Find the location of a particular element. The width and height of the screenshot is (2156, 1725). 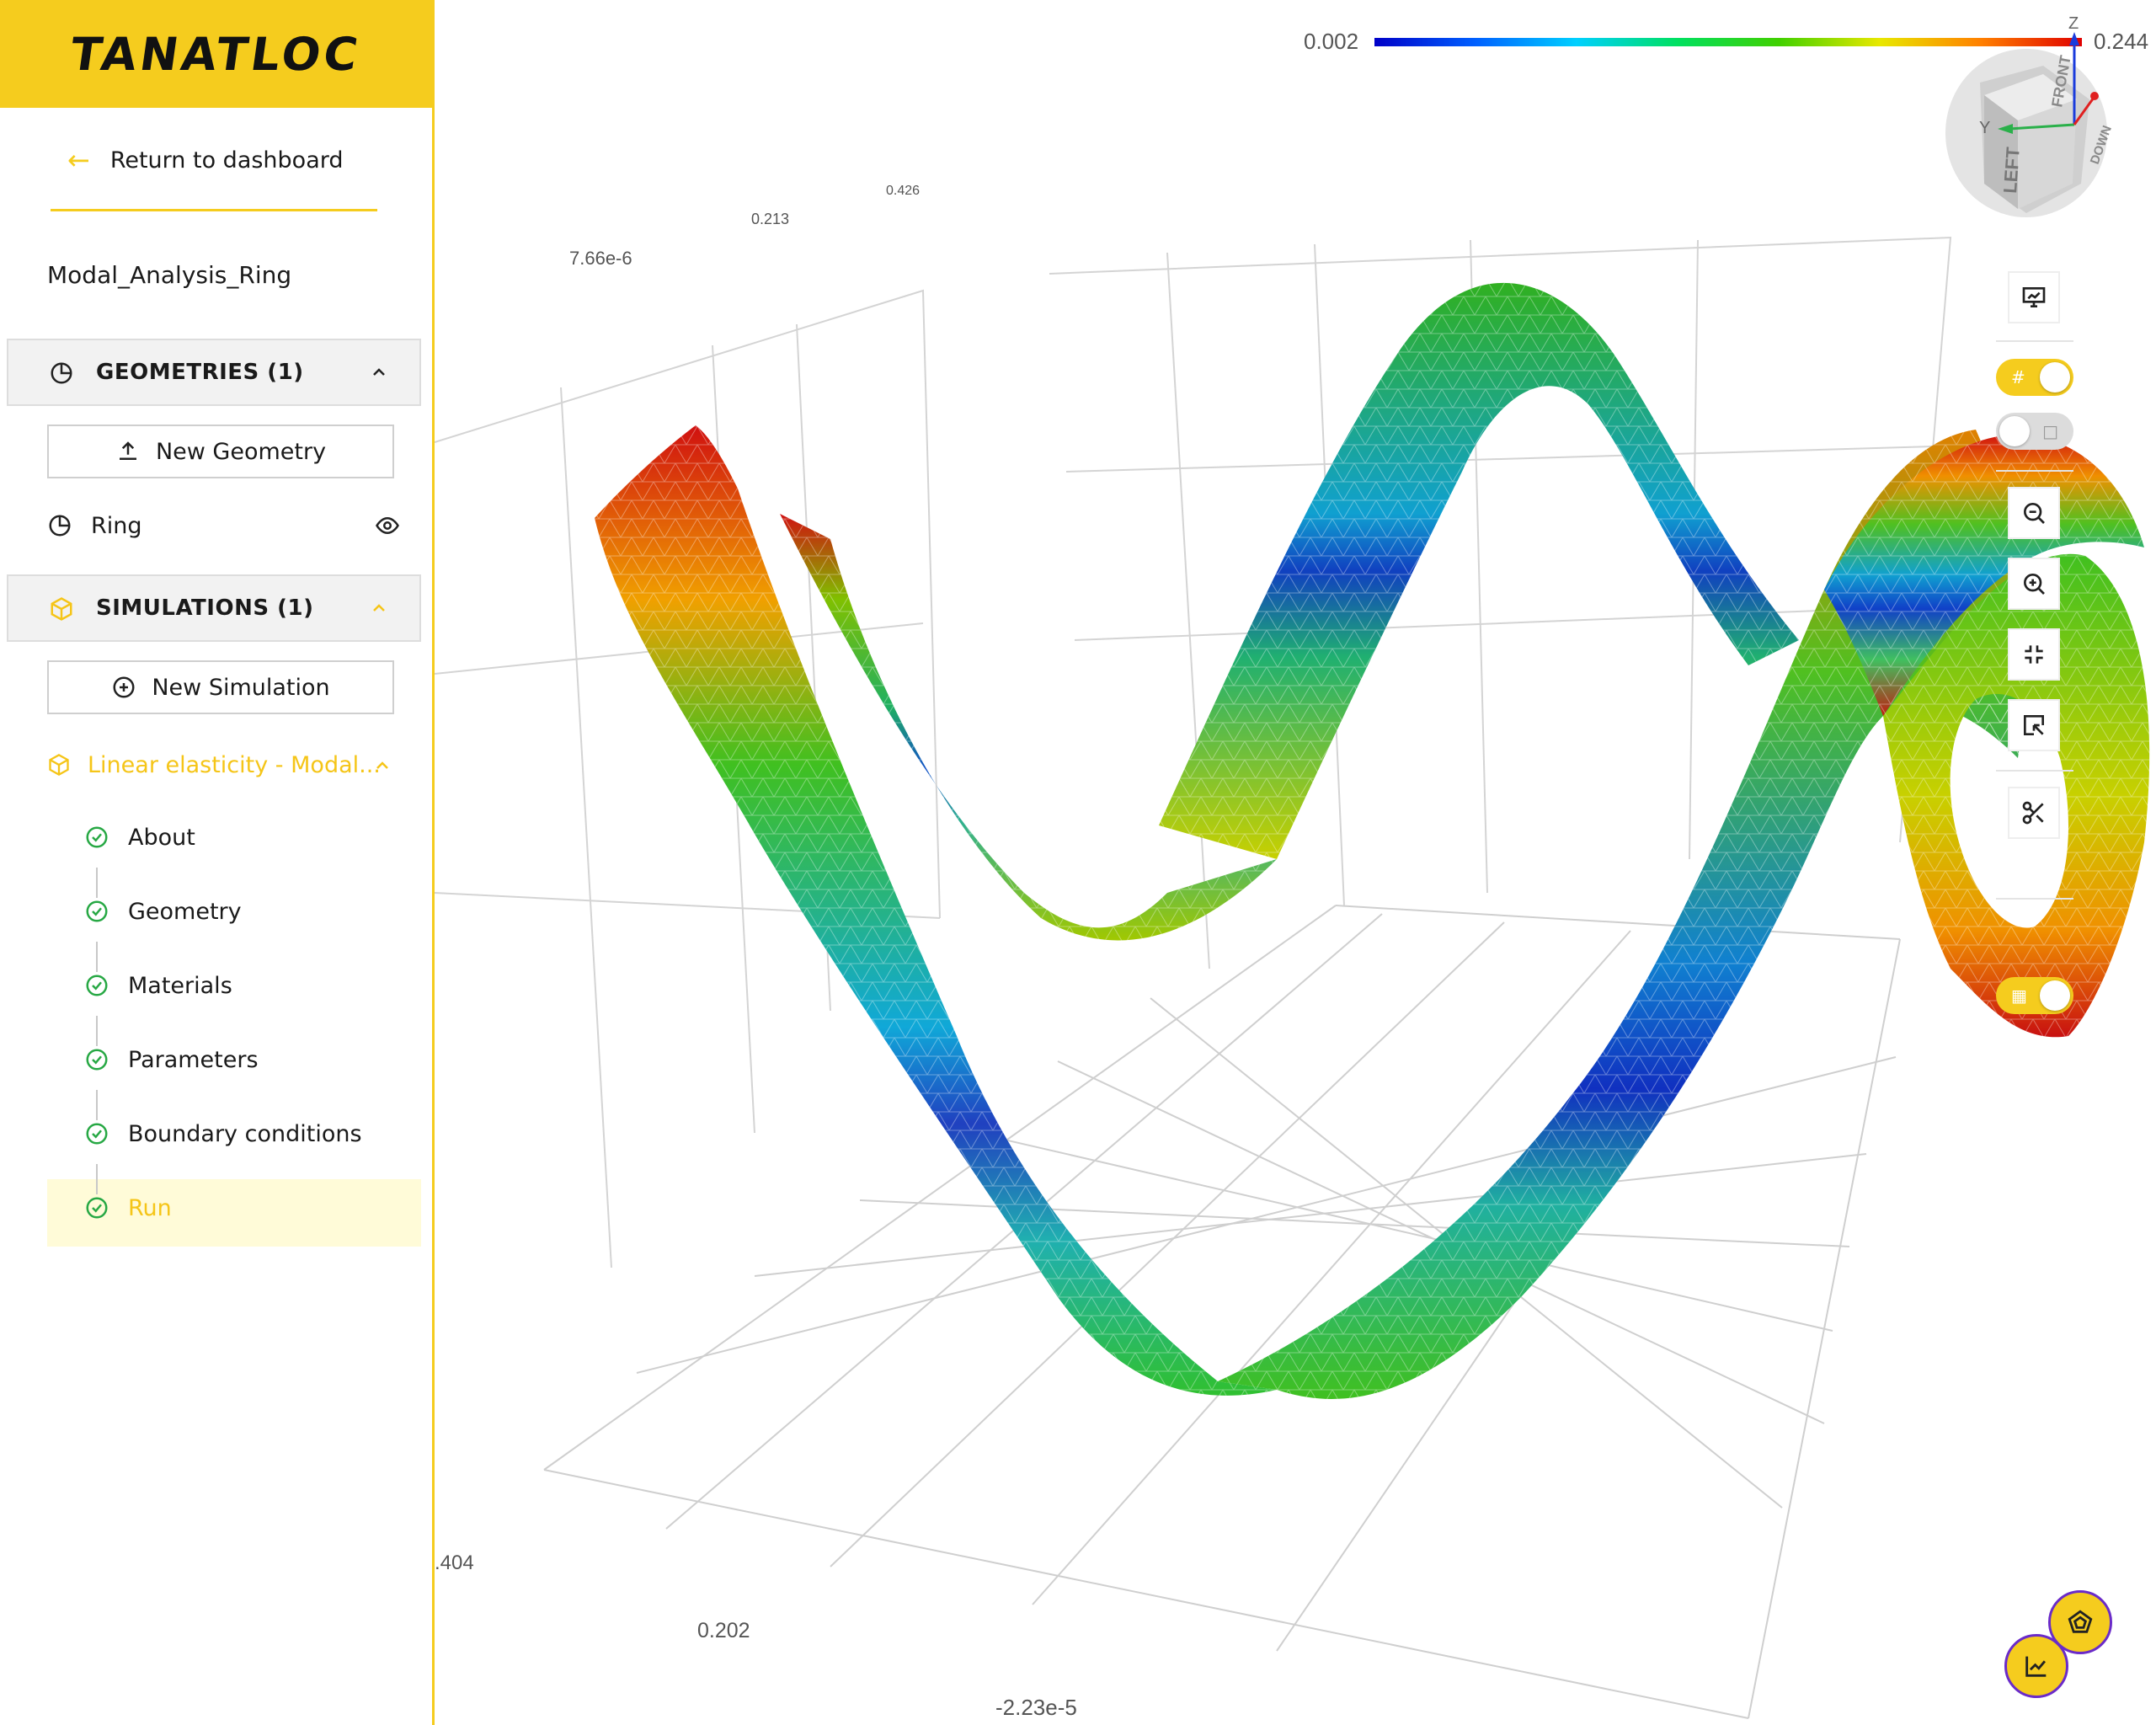

mesh-toggle: # is located at coordinates (2034, 377).